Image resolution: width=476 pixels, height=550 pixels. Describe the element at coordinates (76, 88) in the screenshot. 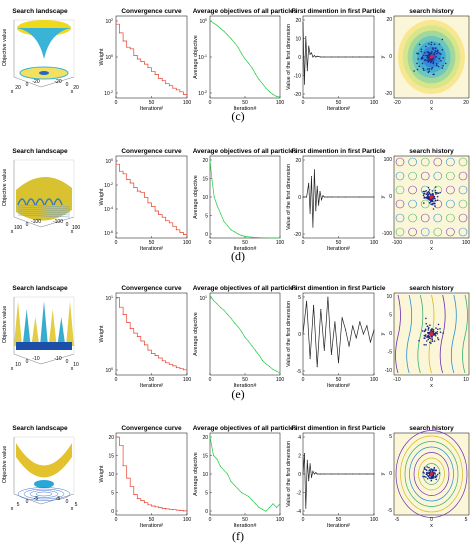

I see `landscape-panel-xtick-label: 20` at that location.